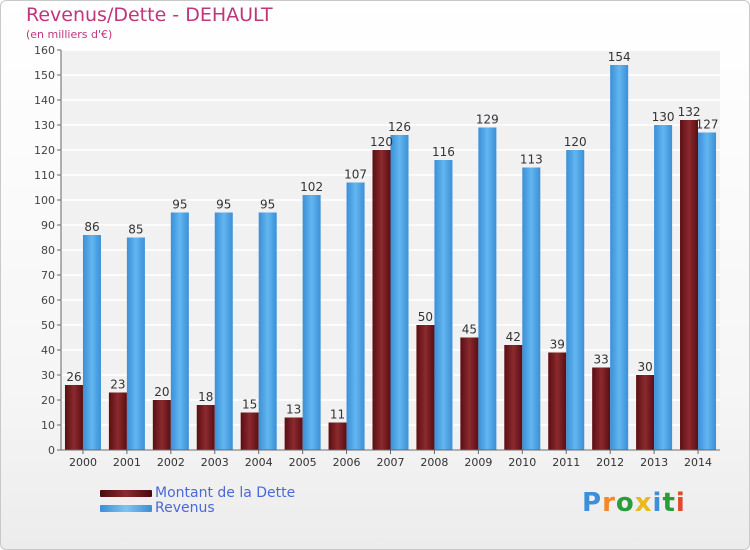 Image resolution: width=750 pixels, height=550 pixels. I want to click on data-label-dette: 23, so click(117, 385).